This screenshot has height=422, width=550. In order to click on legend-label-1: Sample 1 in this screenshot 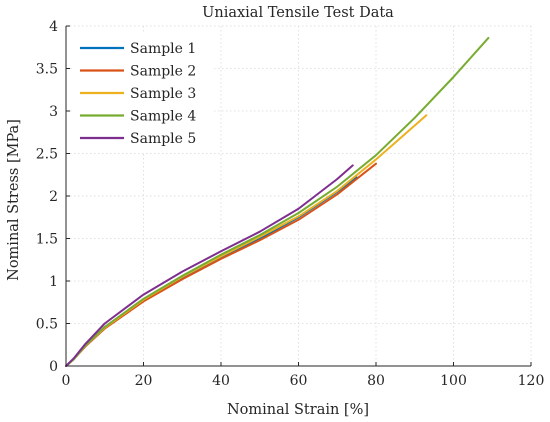, I will do `click(163, 49)`.